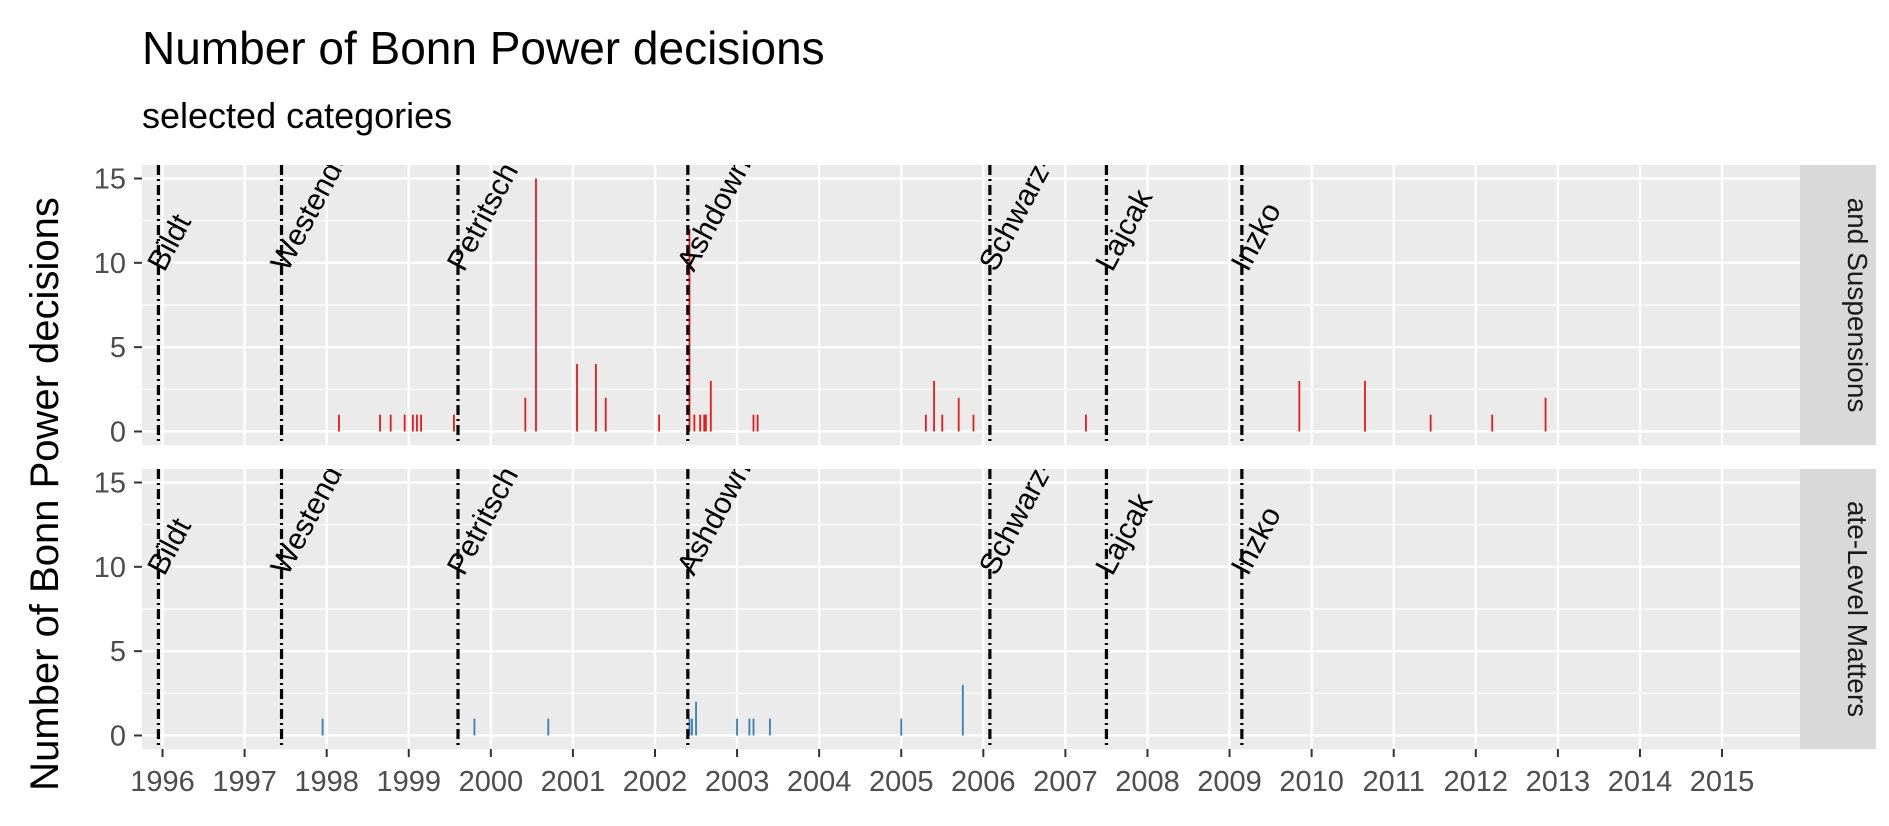 This screenshot has height=826, width=1889. What do you see at coordinates (1311, 782) in the screenshot?
I see `x-tick-label: 2010` at bounding box center [1311, 782].